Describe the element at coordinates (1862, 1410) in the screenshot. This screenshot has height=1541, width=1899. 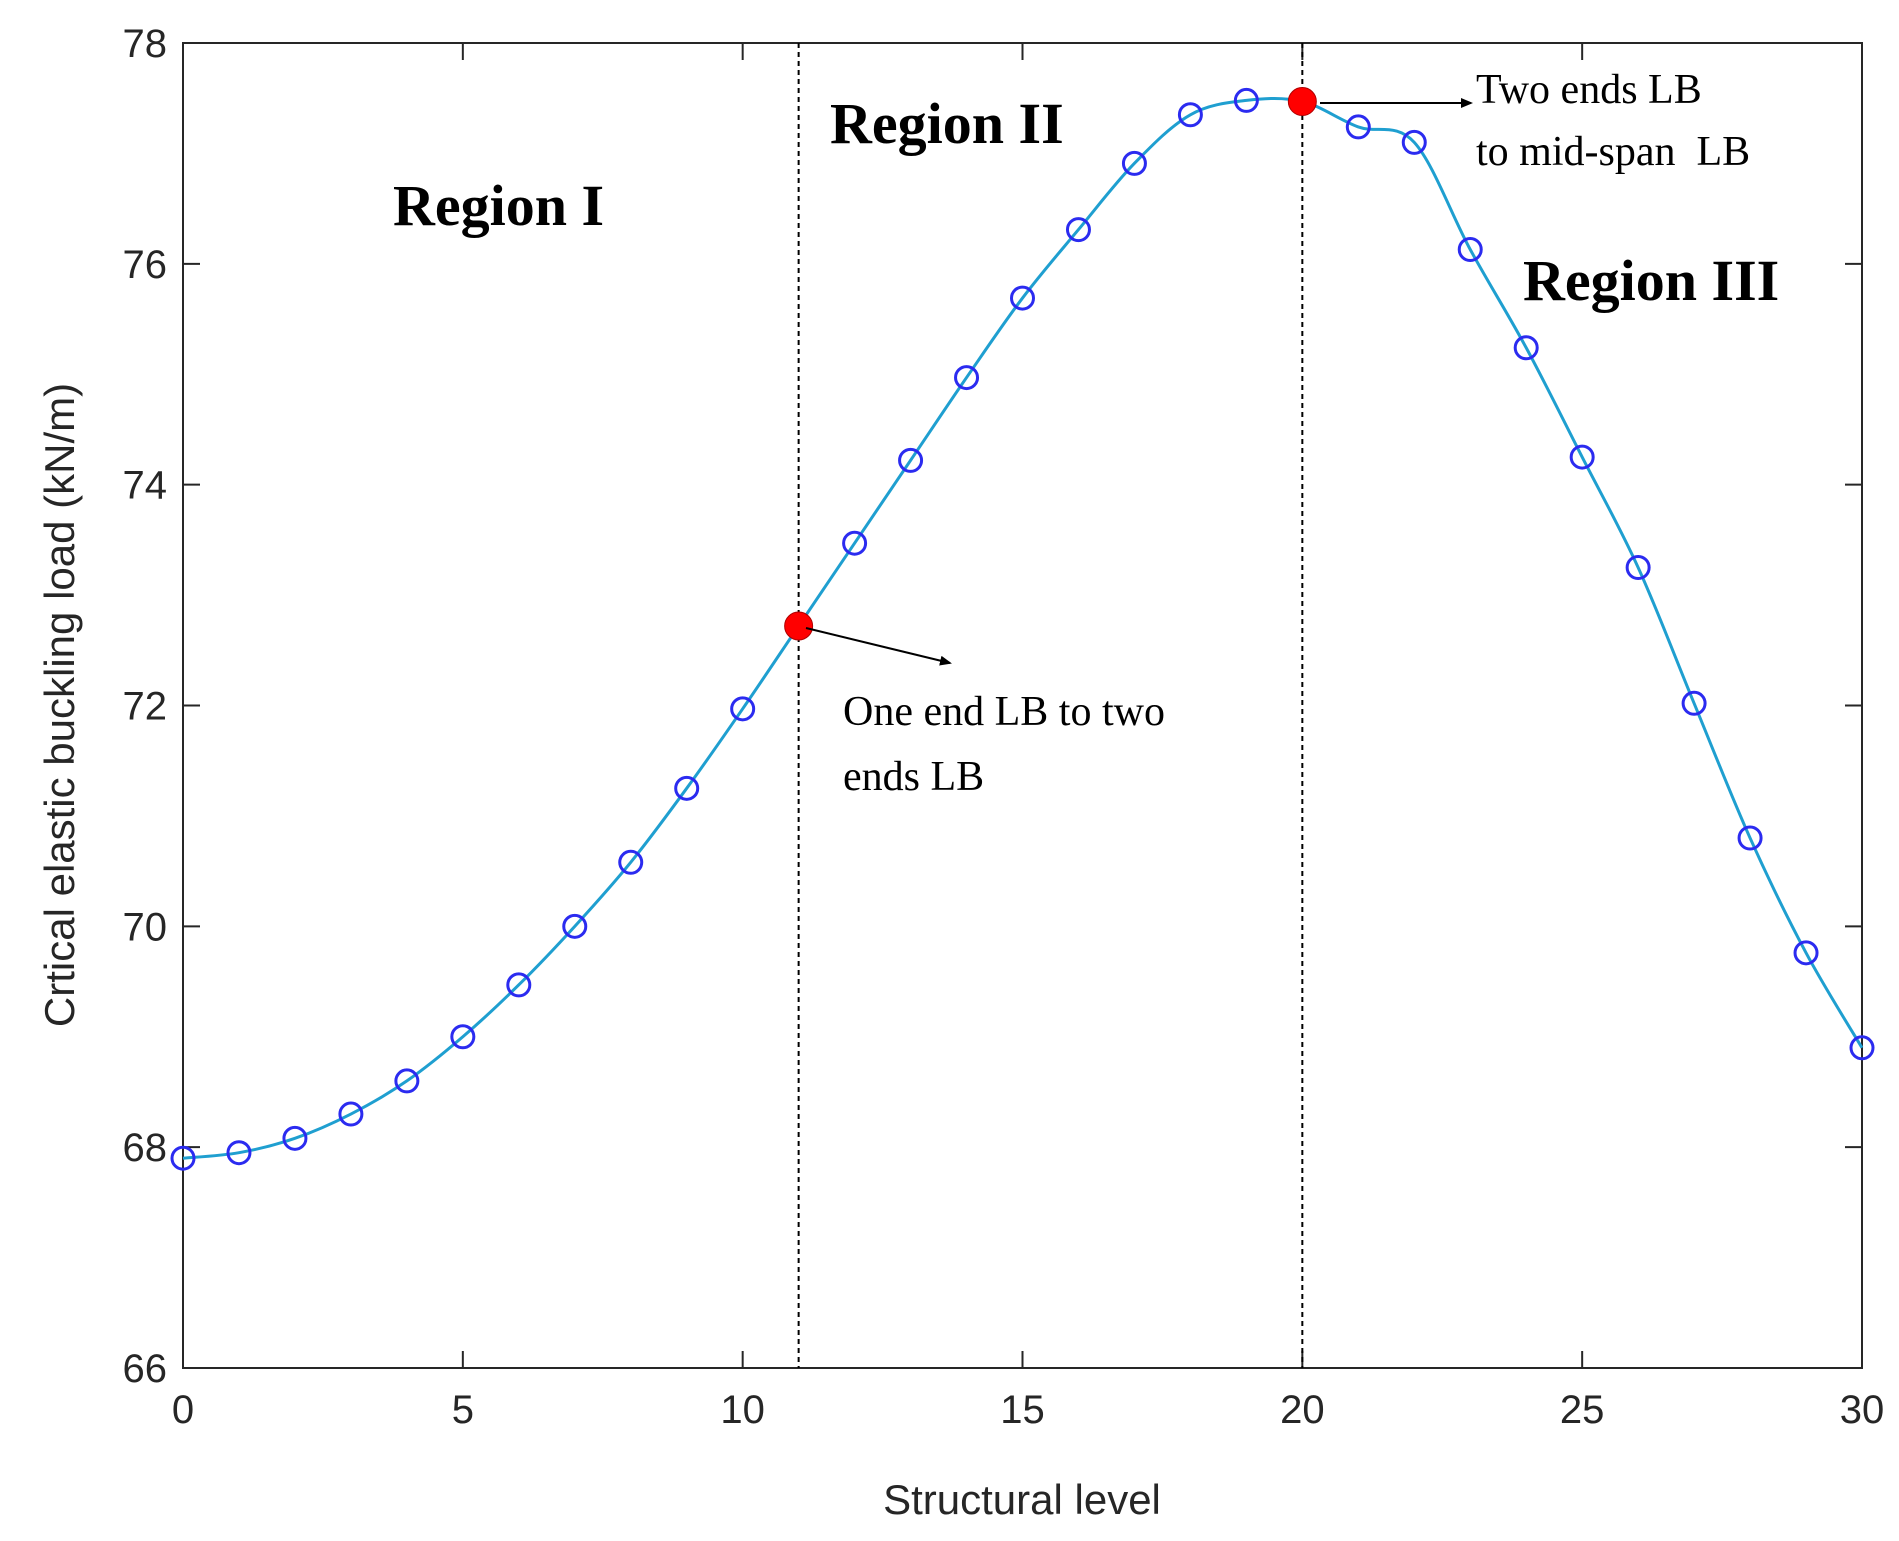
I see `x-tick-label: 30` at that location.